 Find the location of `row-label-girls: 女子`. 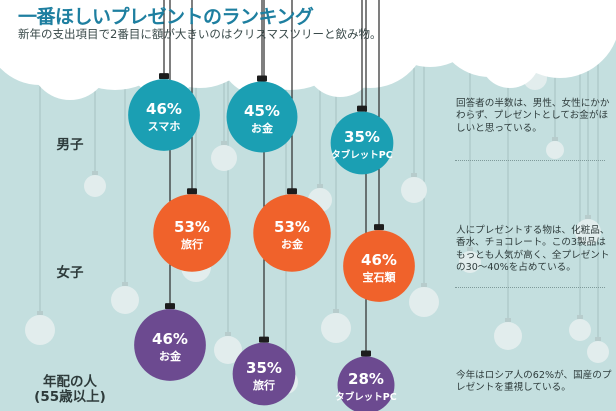

row-label-girls: 女子 is located at coordinates (70, 273).